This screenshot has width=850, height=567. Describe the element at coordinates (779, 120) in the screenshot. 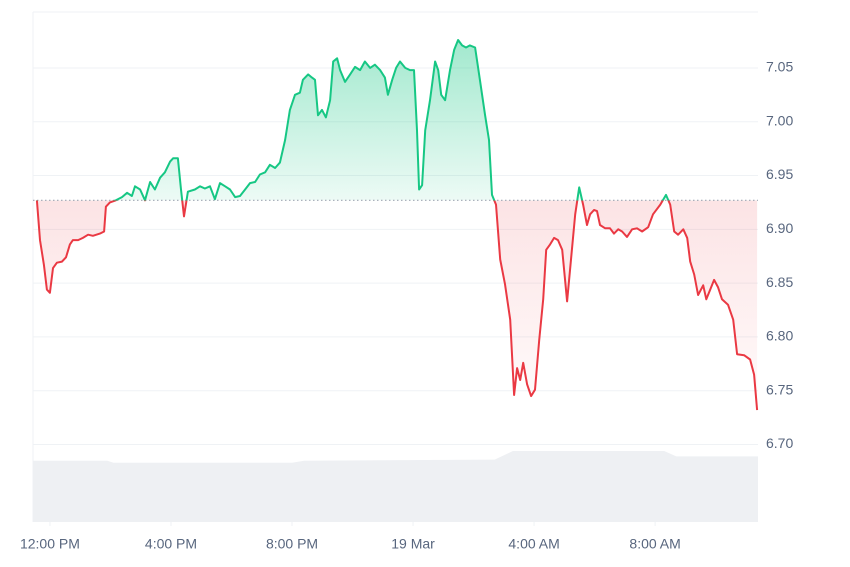

I see `y-tick-label: 7.00` at that location.